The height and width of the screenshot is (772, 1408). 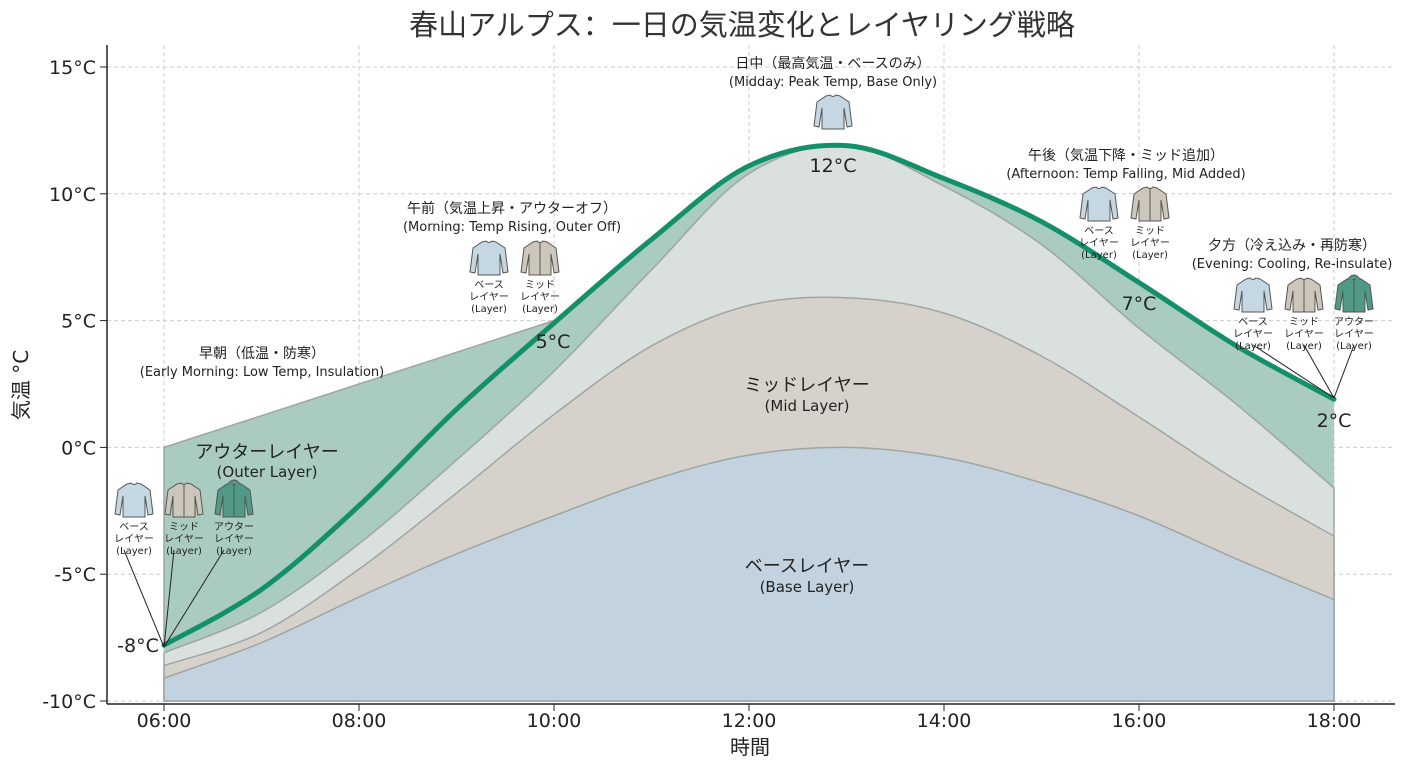 I want to click on phase-title-en: (Morning: Temp Rising, Outer Off), so click(x=512, y=227).